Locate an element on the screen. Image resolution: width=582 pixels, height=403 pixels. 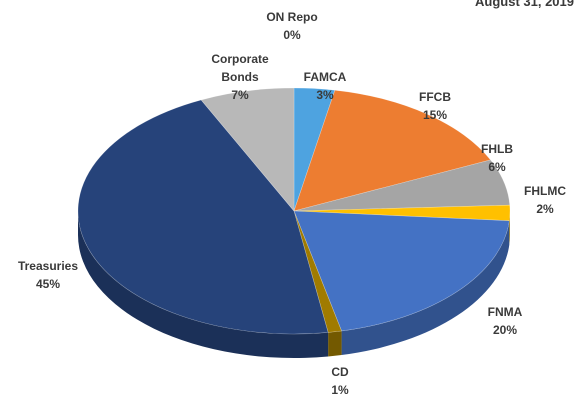
value-label: 0% is located at coordinates (292, 35).